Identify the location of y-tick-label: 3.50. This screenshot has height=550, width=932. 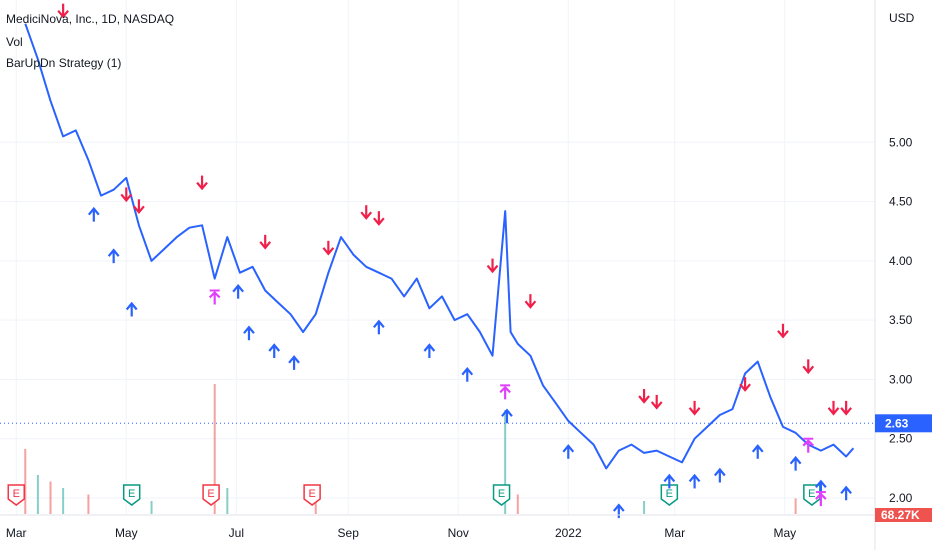
(901, 320).